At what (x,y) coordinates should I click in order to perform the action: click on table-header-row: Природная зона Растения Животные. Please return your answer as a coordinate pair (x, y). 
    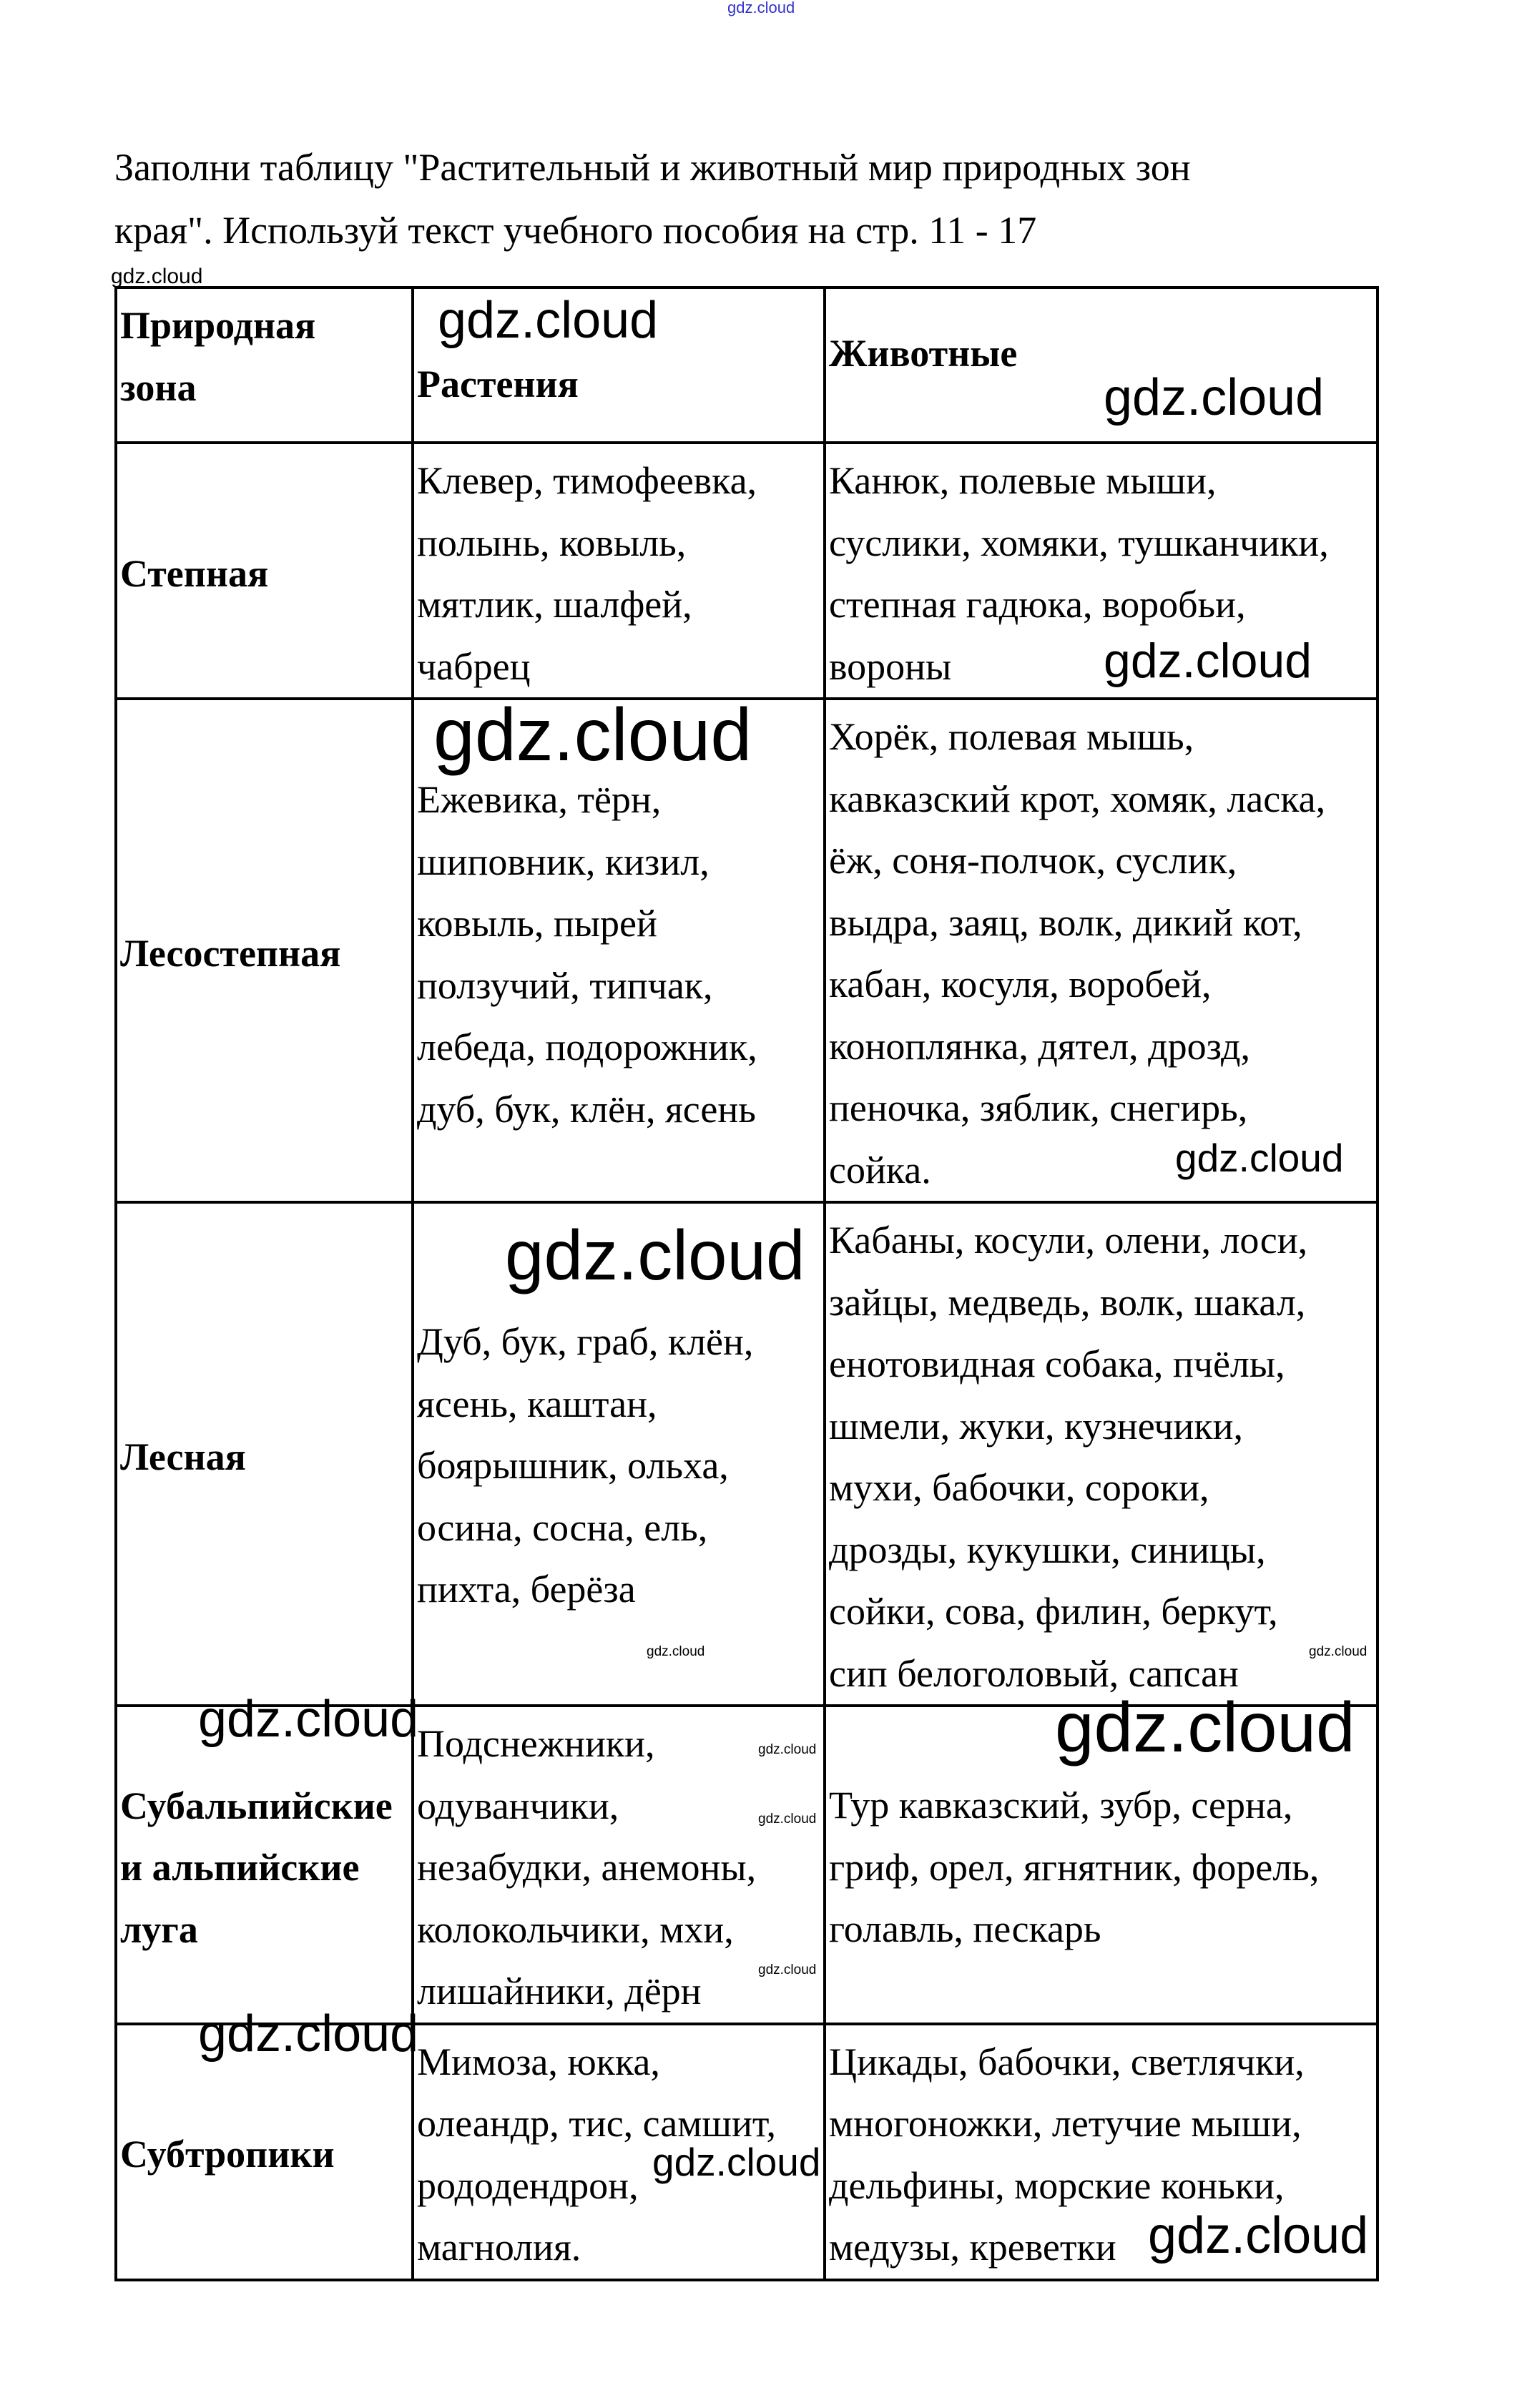
    Looking at the image, I should click on (746, 365).